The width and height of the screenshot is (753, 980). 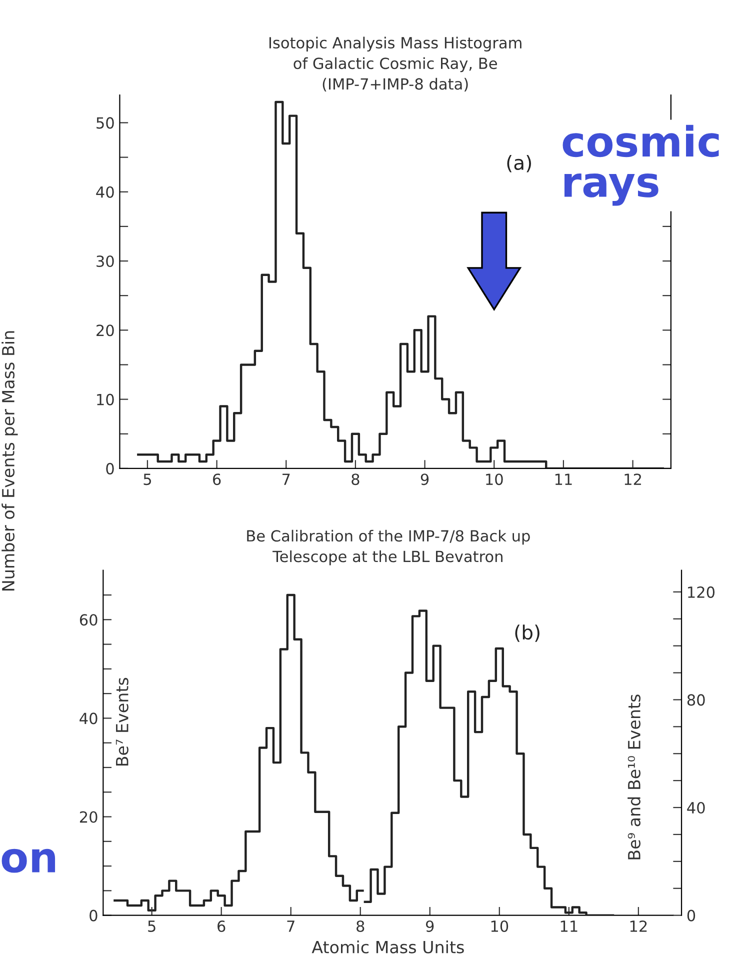 What do you see at coordinates (519, 163) in the screenshot?
I see `annotation: (a)` at bounding box center [519, 163].